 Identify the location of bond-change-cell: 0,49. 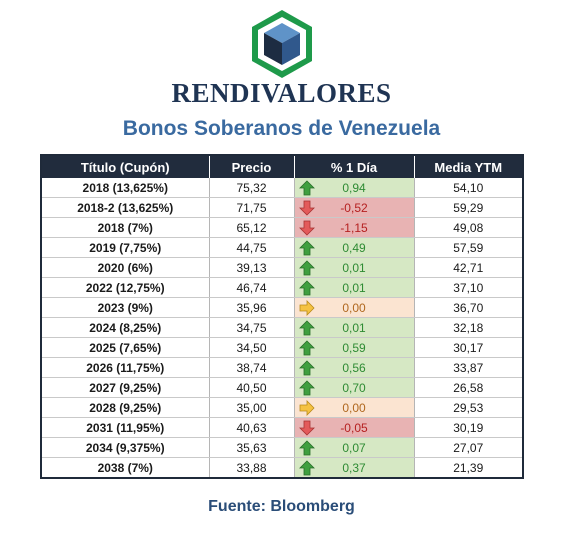
(354, 247).